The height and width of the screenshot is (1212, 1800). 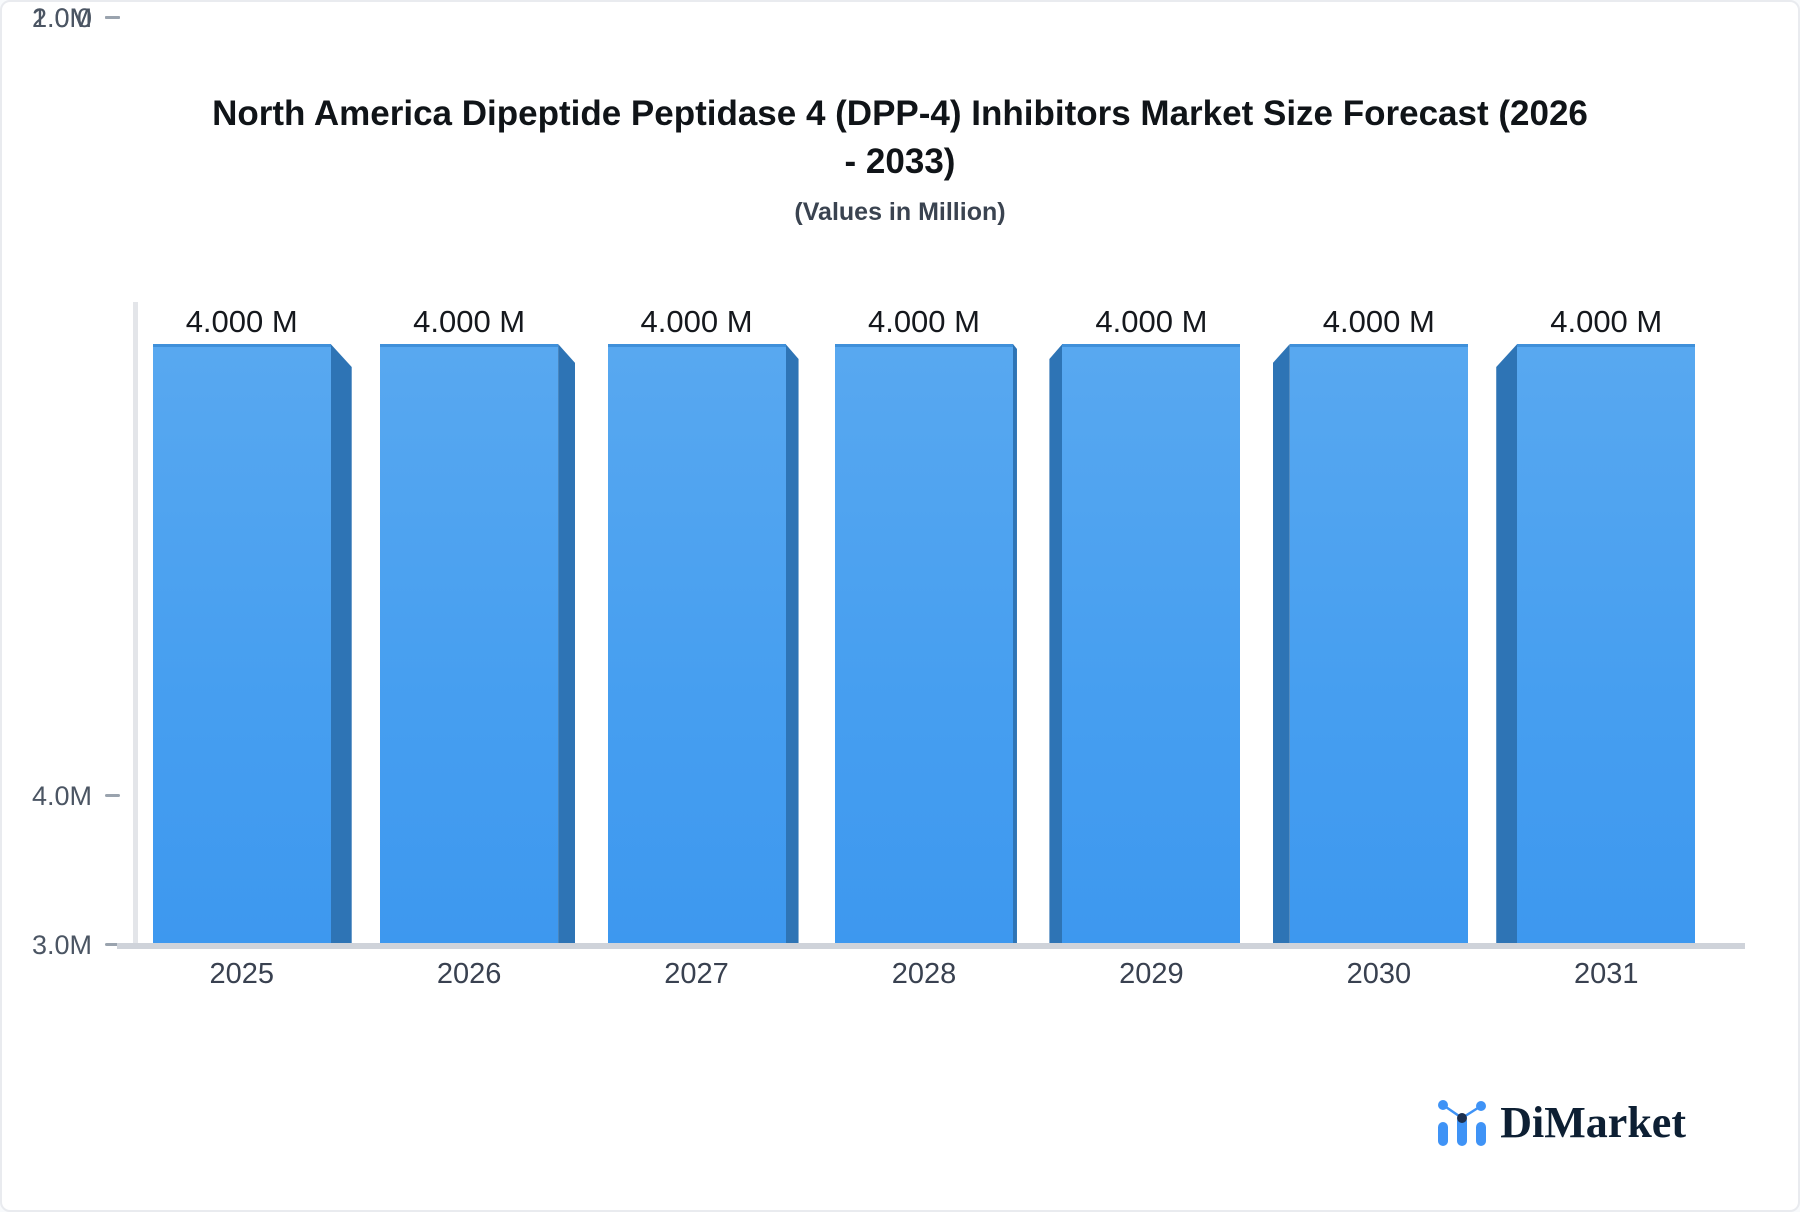 What do you see at coordinates (1151, 974) in the screenshot?
I see `x-label-2029: 2029` at bounding box center [1151, 974].